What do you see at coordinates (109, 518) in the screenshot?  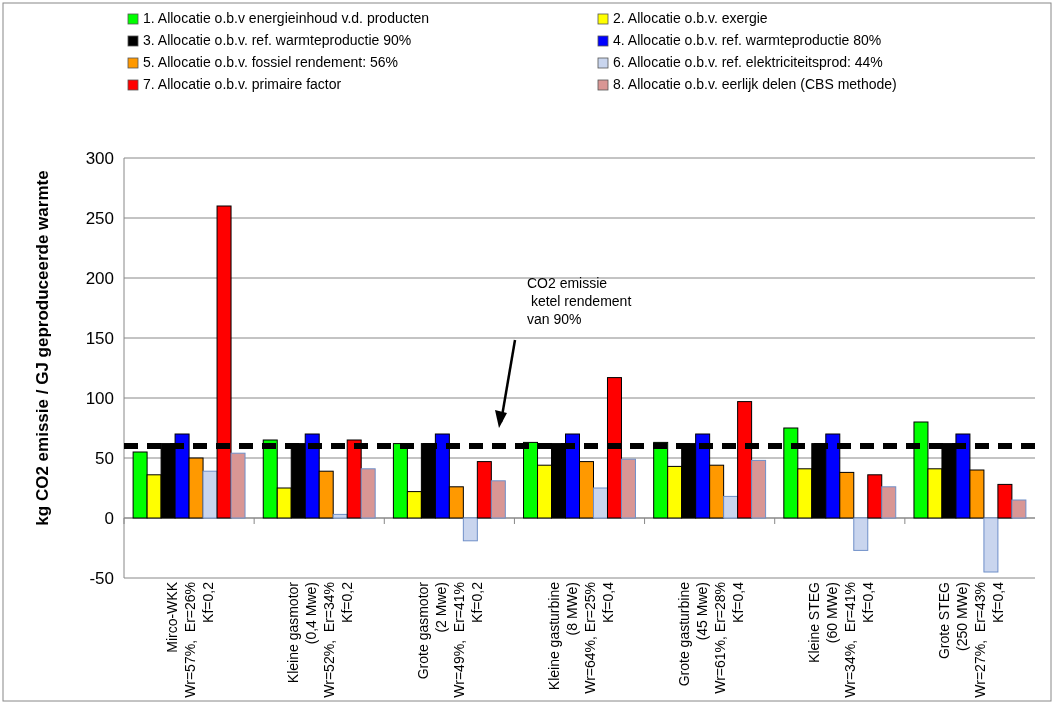 I see `y-tick-label: 0` at bounding box center [109, 518].